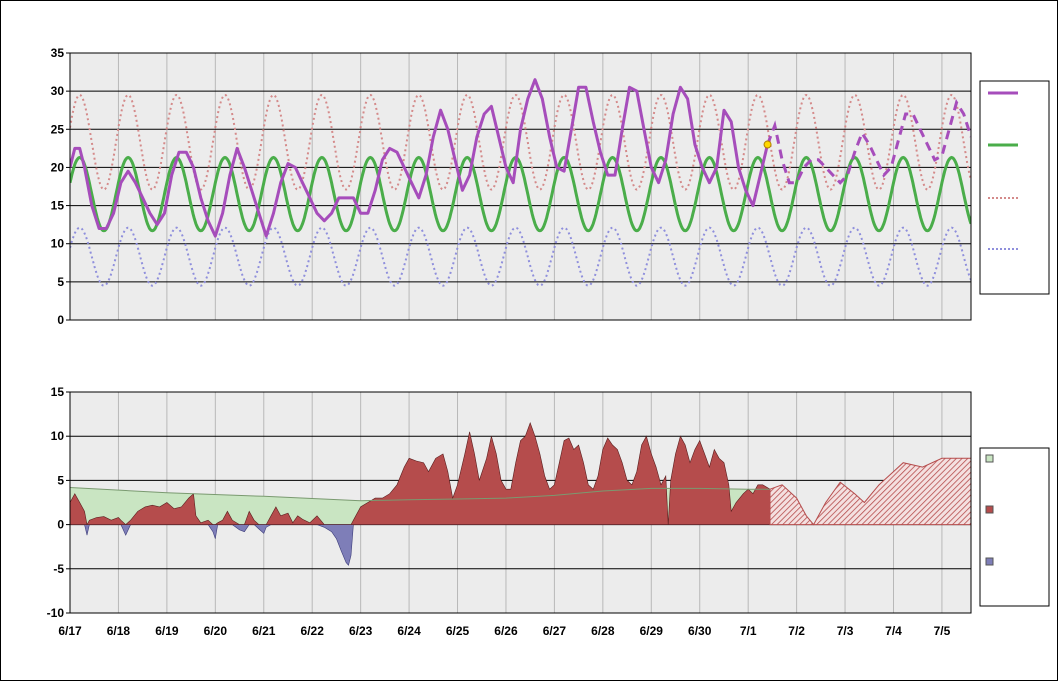 This screenshot has height=681, width=1058. I want to click on normal-temp-line, so click(520, 194).